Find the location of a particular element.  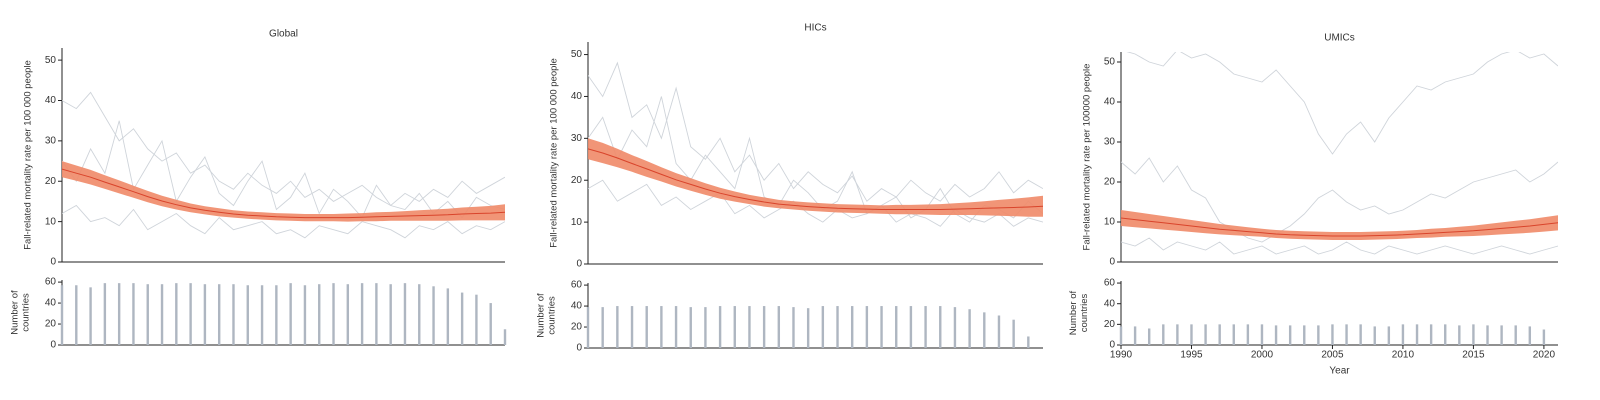

x-tick-label: 2015 is located at coordinates (1473, 355).